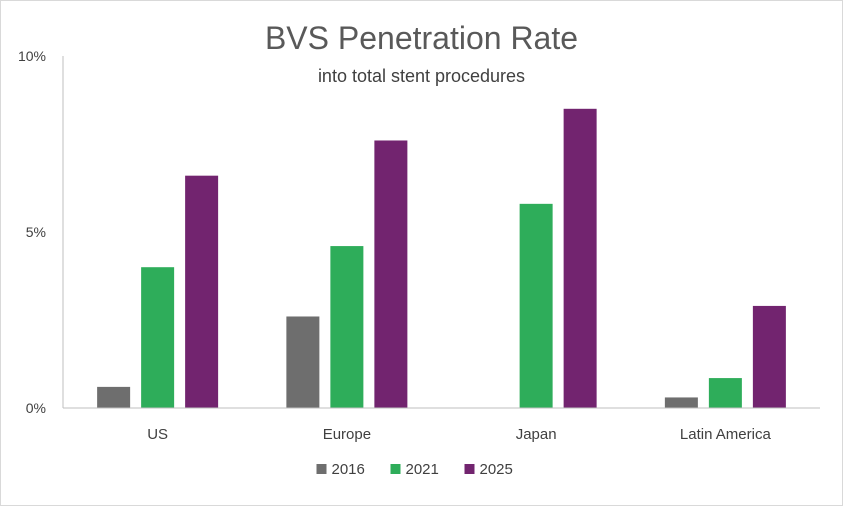  Describe the element at coordinates (395, 469) in the screenshot. I see `legend-swatch-2021` at that location.